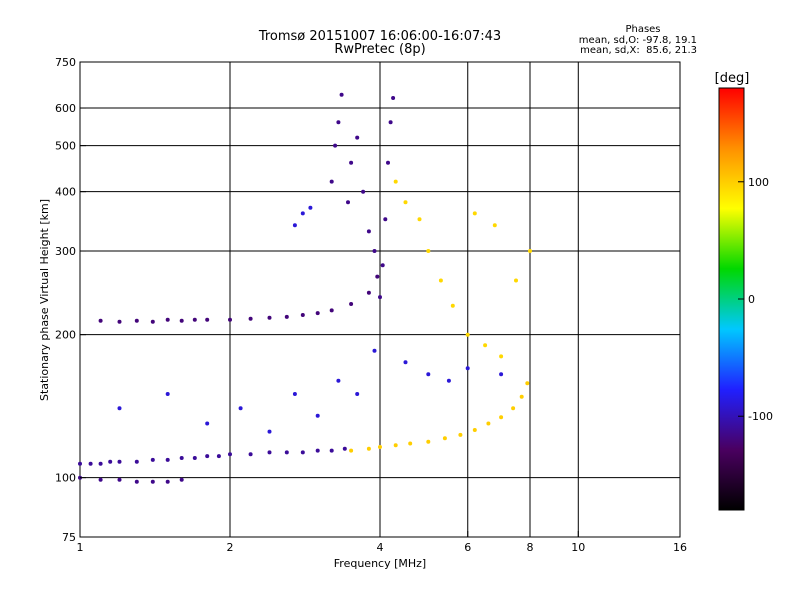 The width and height of the screenshot is (800, 600). Describe the element at coordinates (44, 300) in the screenshot. I see `y-axis-label: Stationary phase Virtual Height [km]` at that location.